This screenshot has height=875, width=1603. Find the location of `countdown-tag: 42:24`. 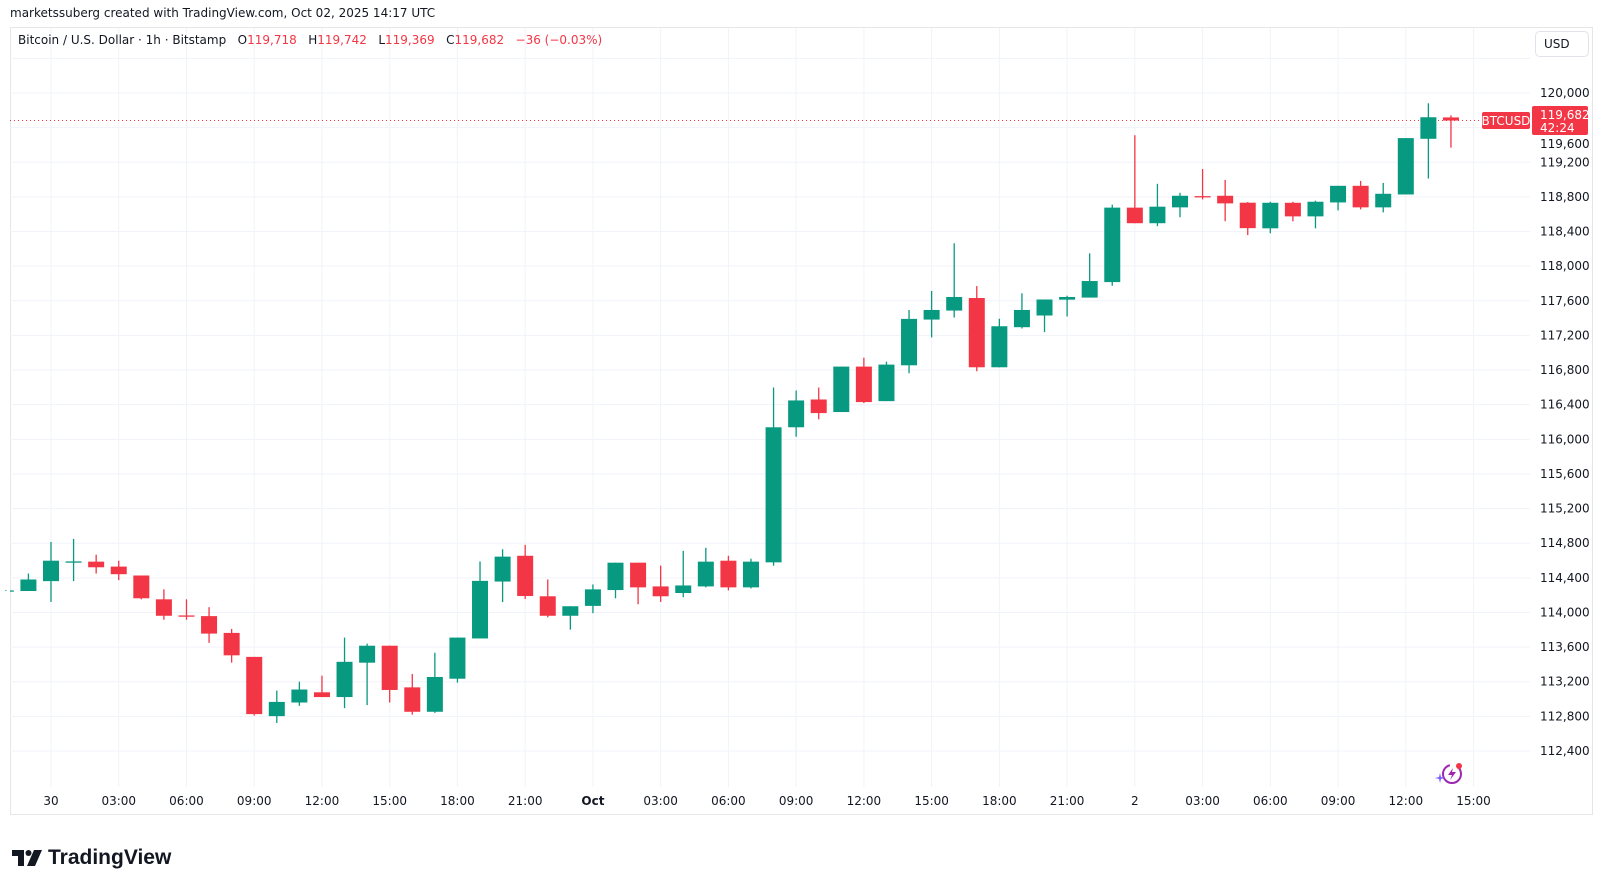

countdown-tag: 42:24 is located at coordinates (1557, 128).